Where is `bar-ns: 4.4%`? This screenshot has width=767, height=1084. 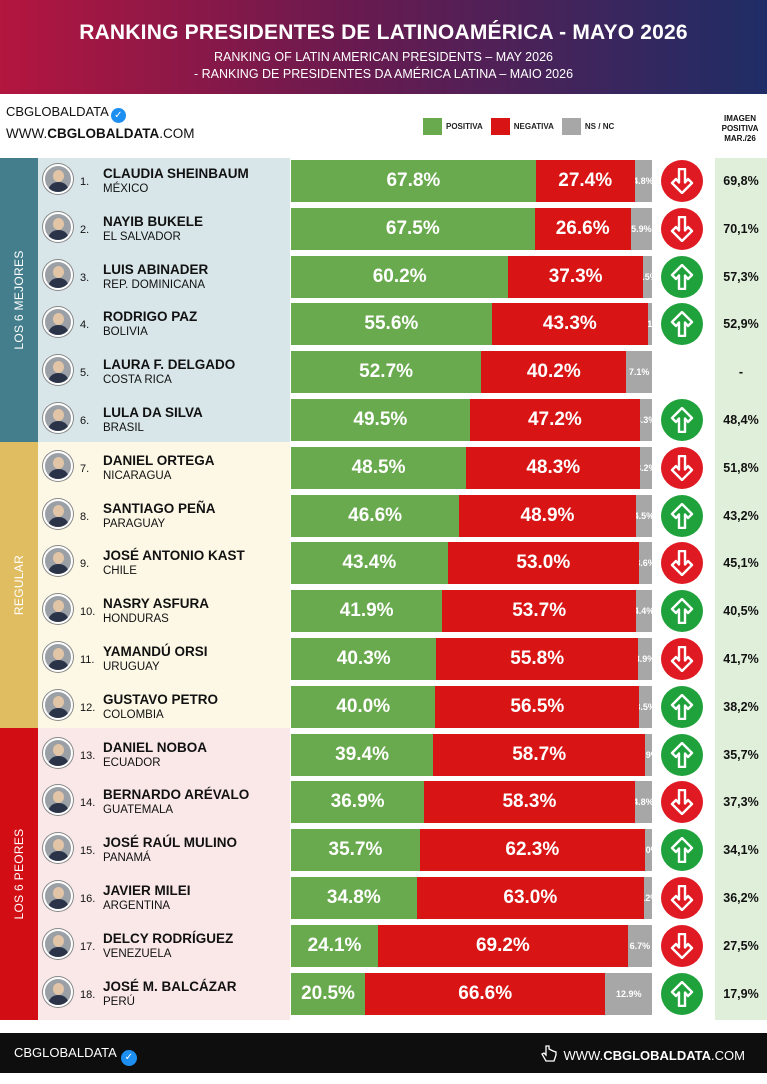 bar-ns: 4.4% is located at coordinates (644, 611).